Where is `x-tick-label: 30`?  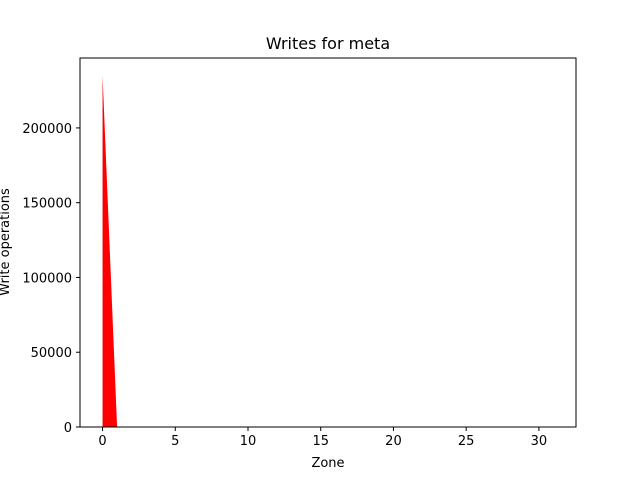
x-tick-label: 30 is located at coordinates (539, 441).